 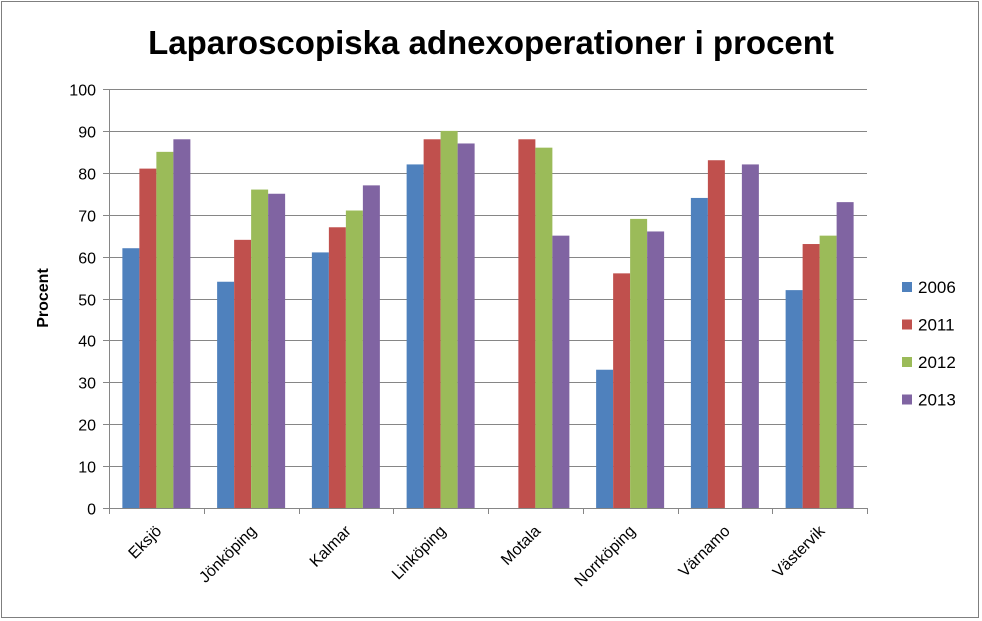 What do you see at coordinates (937, 362) in the screenshot?
I see `legend-label-2012: 2012` at bounding box center [937, 362].